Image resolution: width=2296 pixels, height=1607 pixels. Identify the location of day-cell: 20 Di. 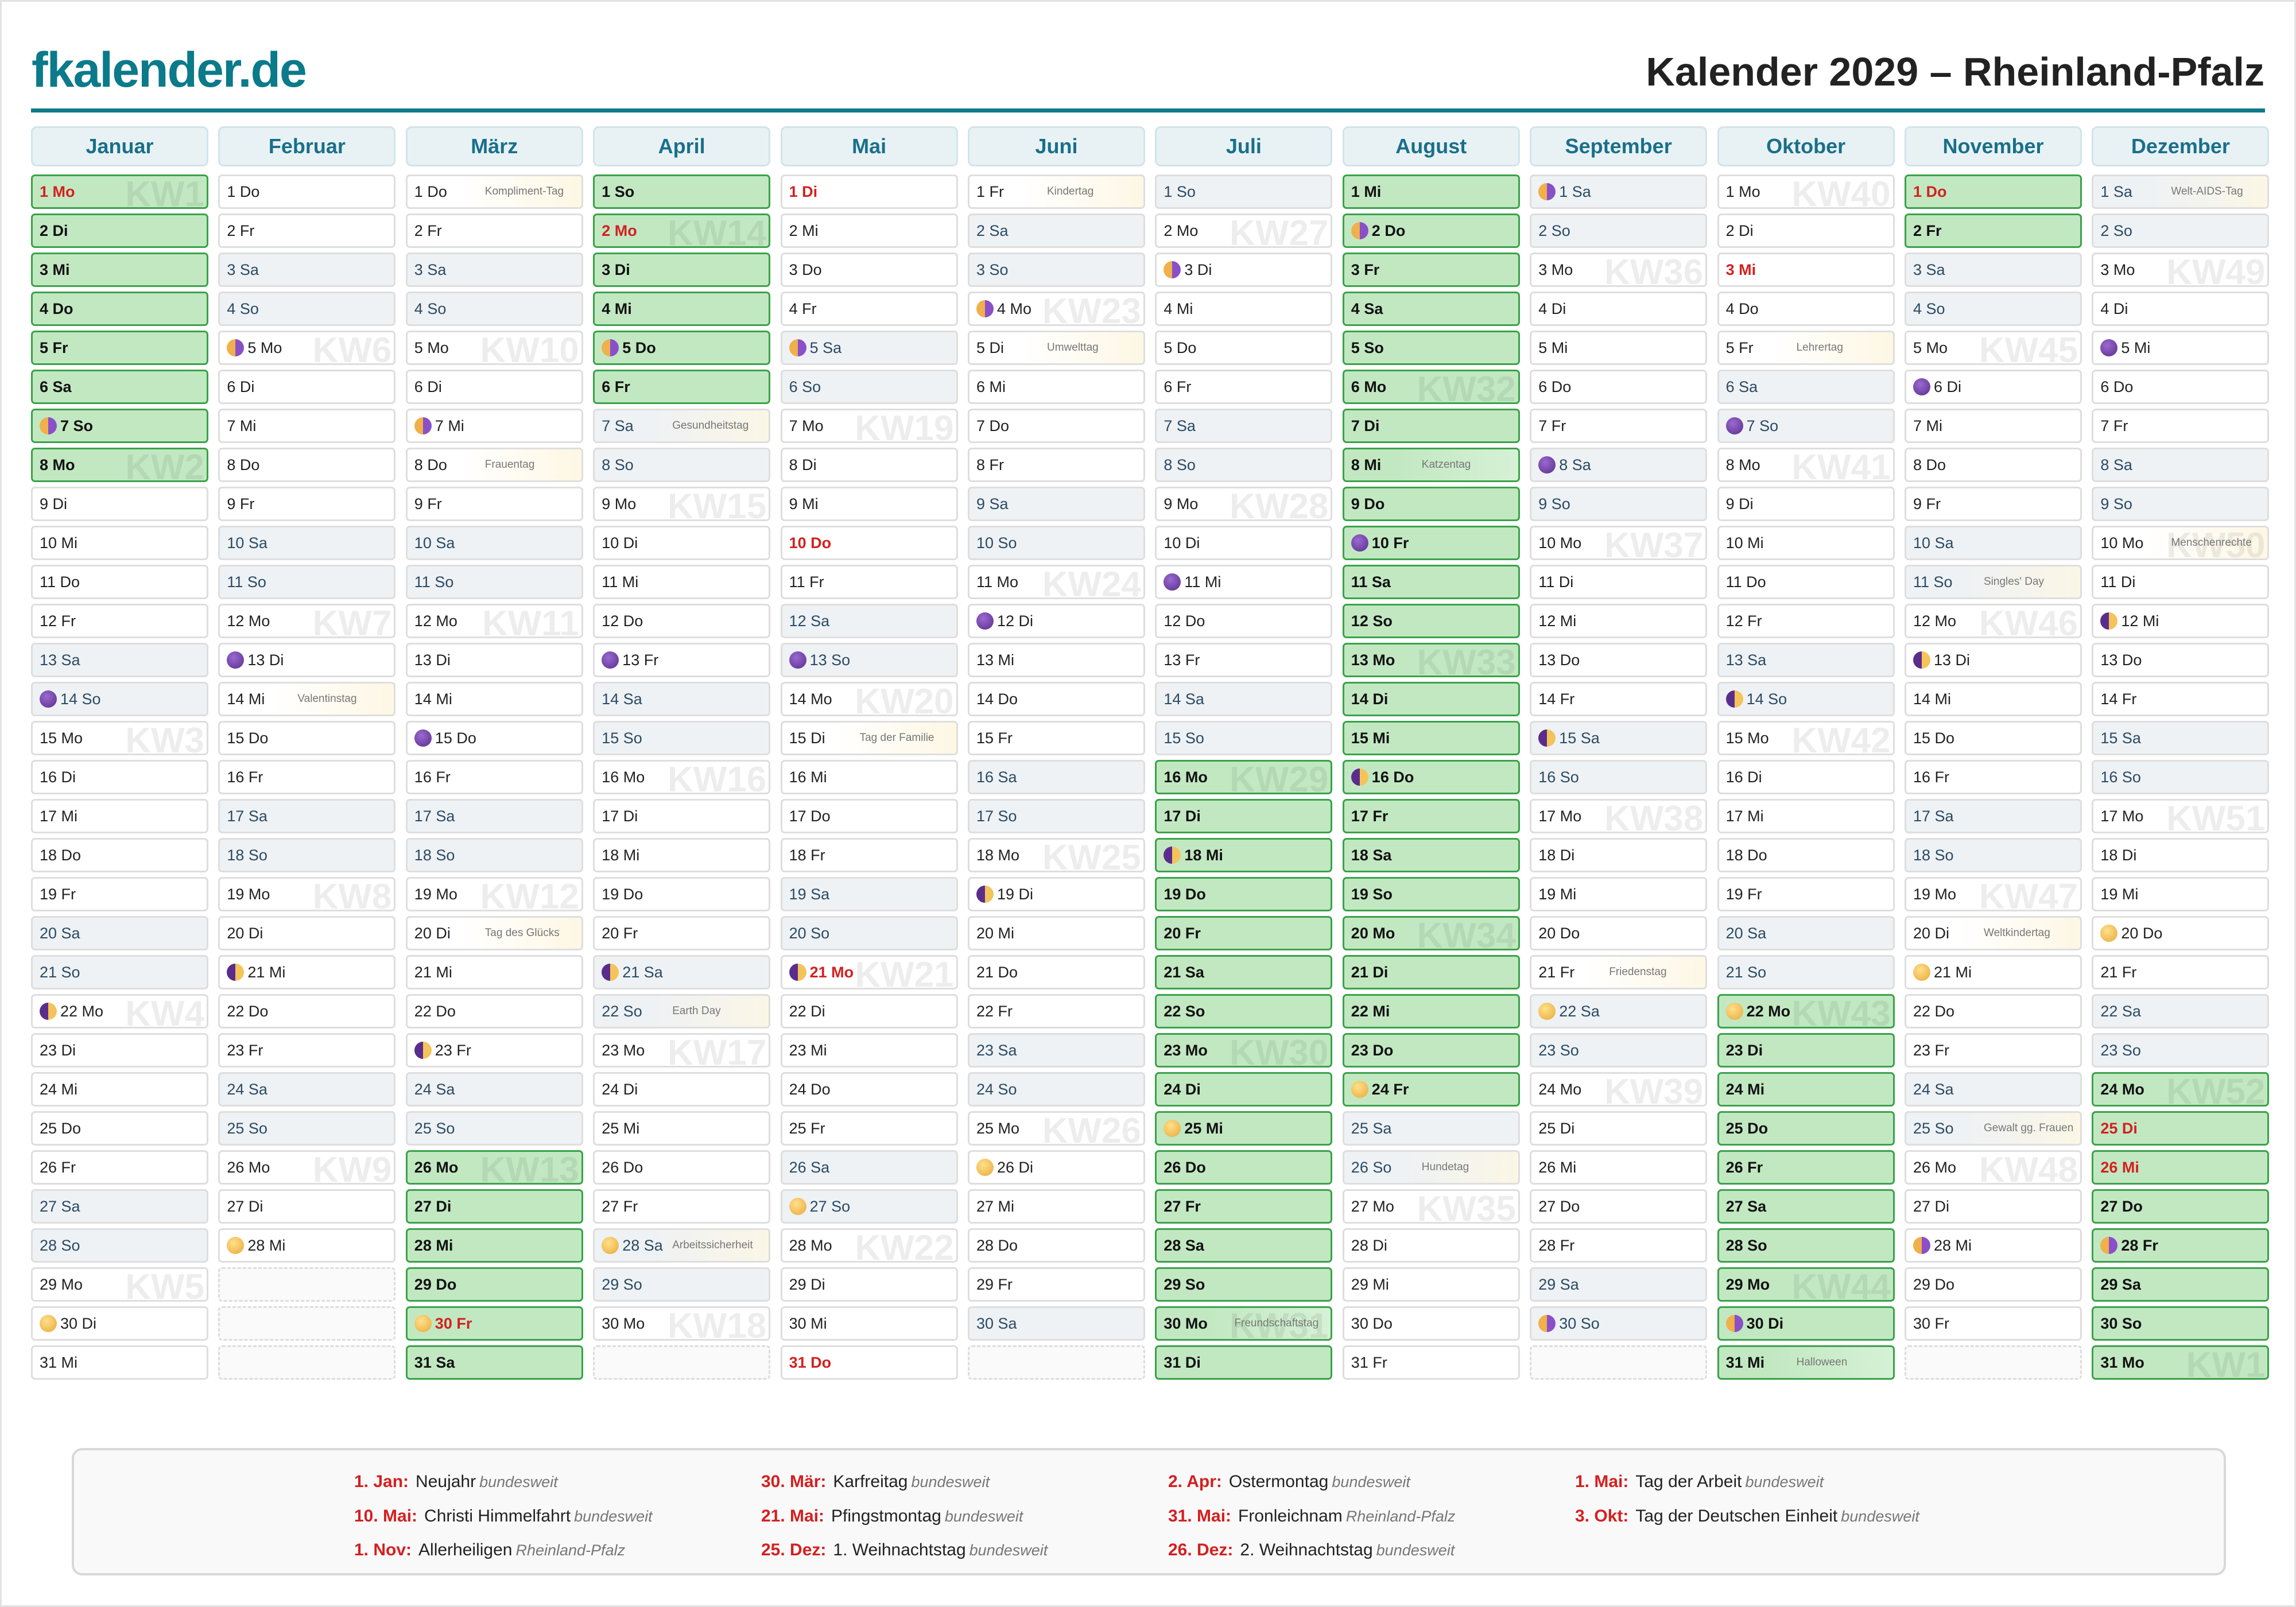
(307, 933).